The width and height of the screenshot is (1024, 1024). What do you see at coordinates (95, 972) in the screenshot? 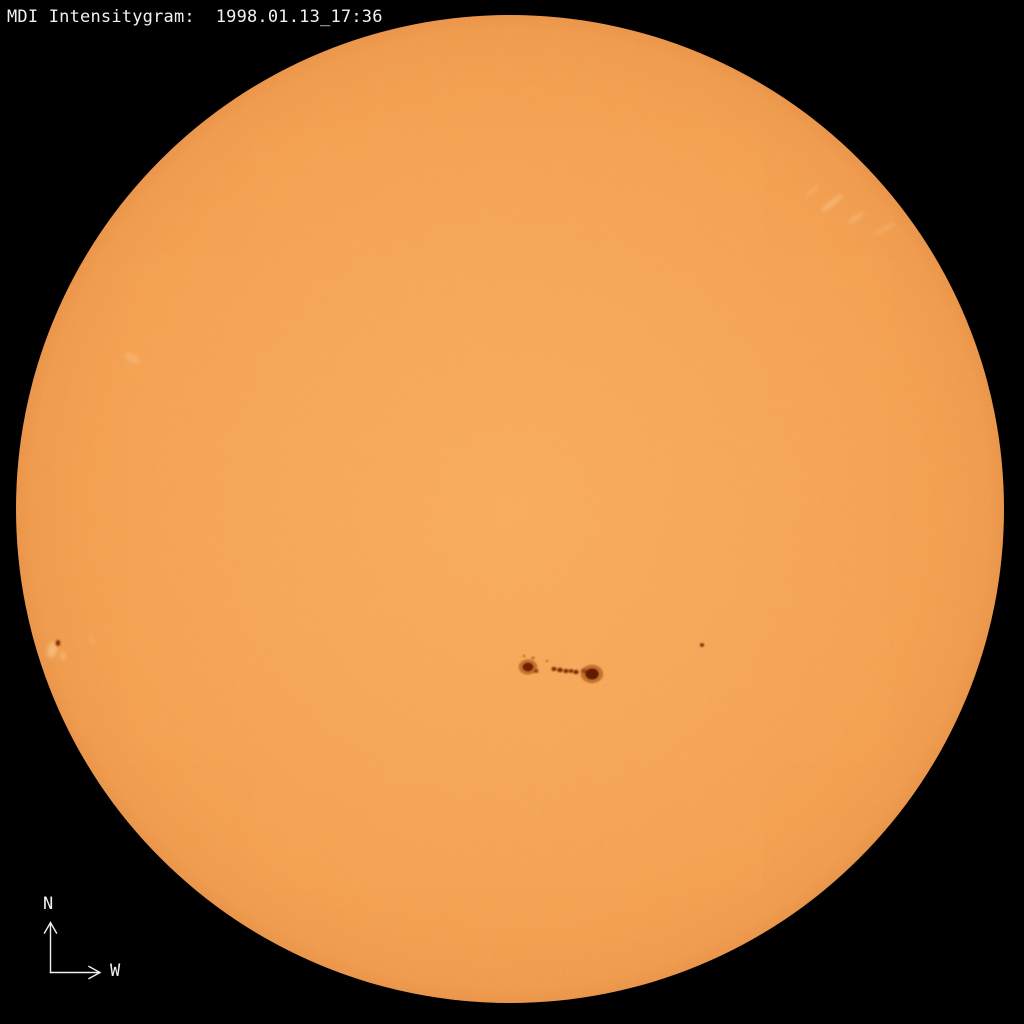
I see `west-arrow-head-icon` at bounding box center [95, 972].